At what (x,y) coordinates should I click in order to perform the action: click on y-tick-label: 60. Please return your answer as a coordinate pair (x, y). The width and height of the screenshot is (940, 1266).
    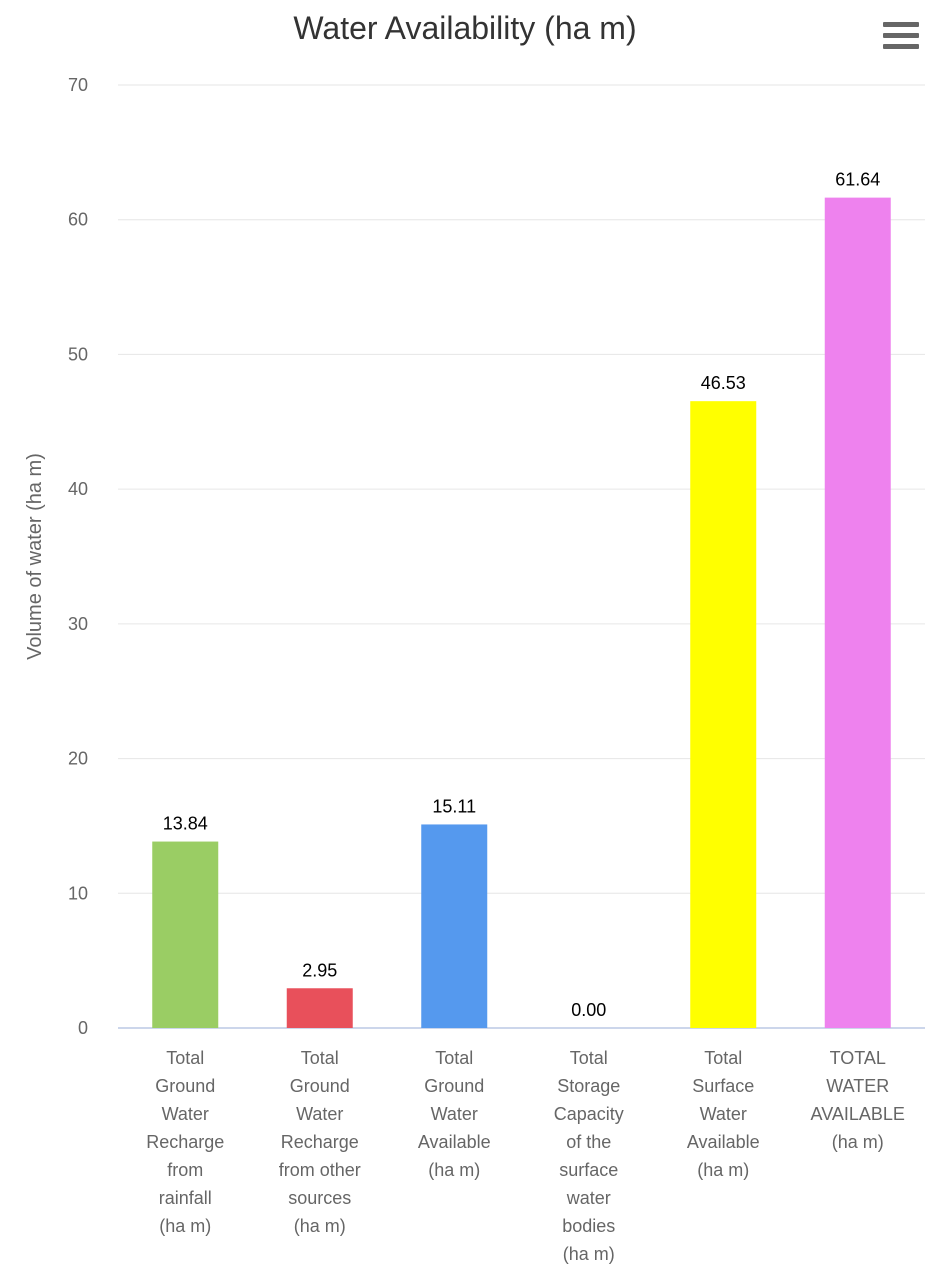
    Looking at the image, I should click on (78, 220).